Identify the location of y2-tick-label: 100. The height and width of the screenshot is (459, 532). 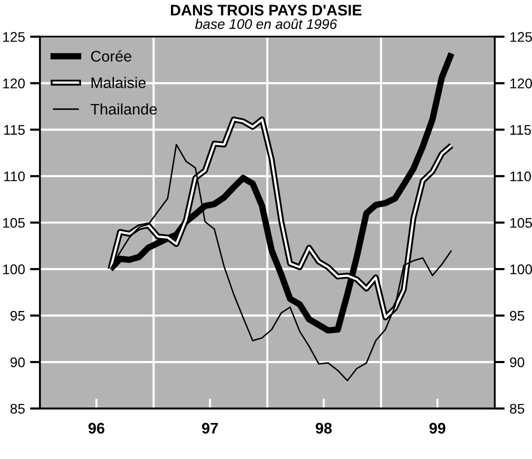
(521, 269).